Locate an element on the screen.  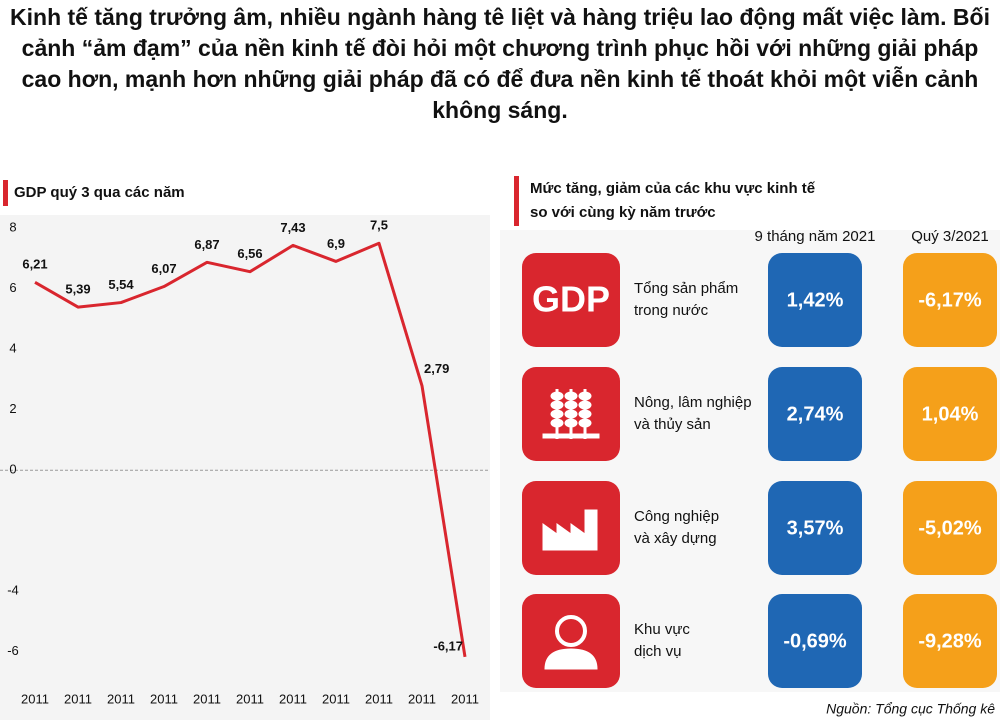
value-label: 5,54 is located at coordinates (121, 284).